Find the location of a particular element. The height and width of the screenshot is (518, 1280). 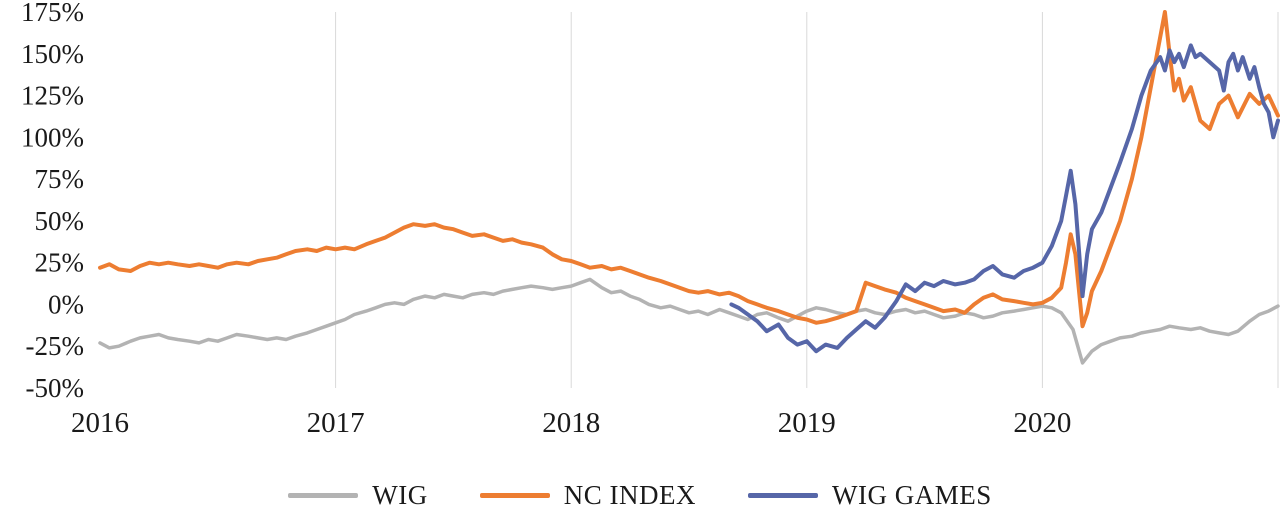

legend-label-wig: WIG is located at coordinates (400, 495).